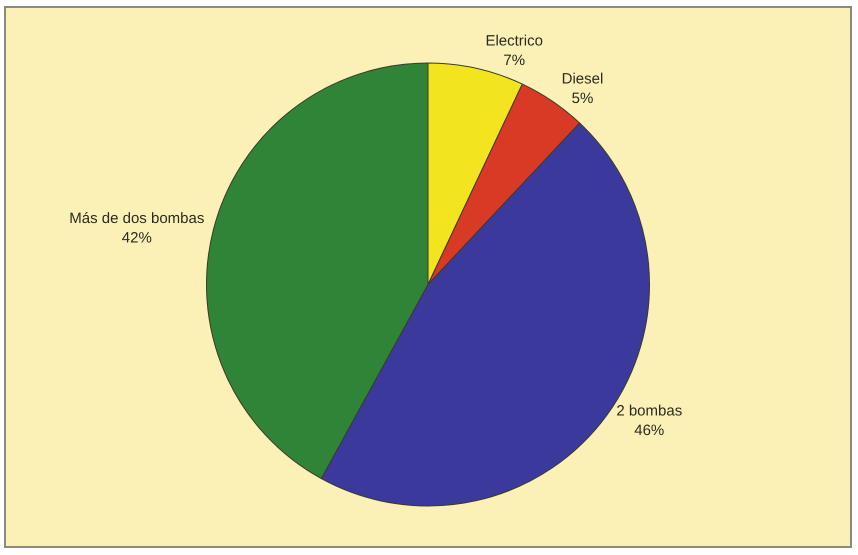 The height and width of the screenshot is (555, 858). What do you see at coordinates (137, 238) in the screenshot?
I see `data-label: 42%` at bounding box center [137, 238].